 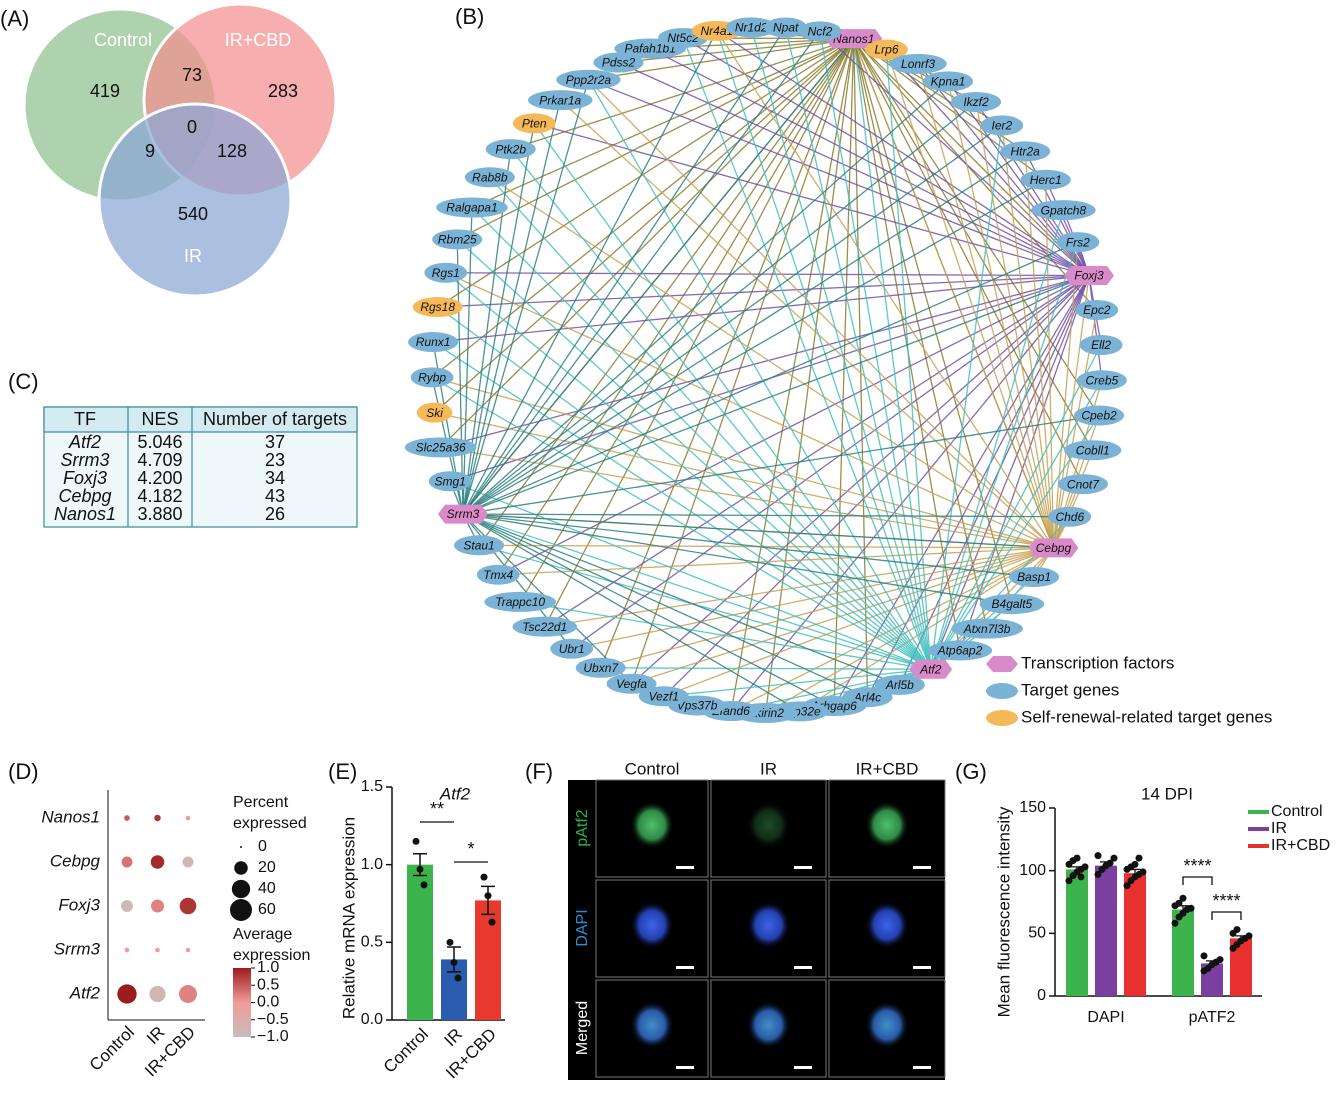 I want to click on y-tick-label: 50, so click(x=1037, y=933).